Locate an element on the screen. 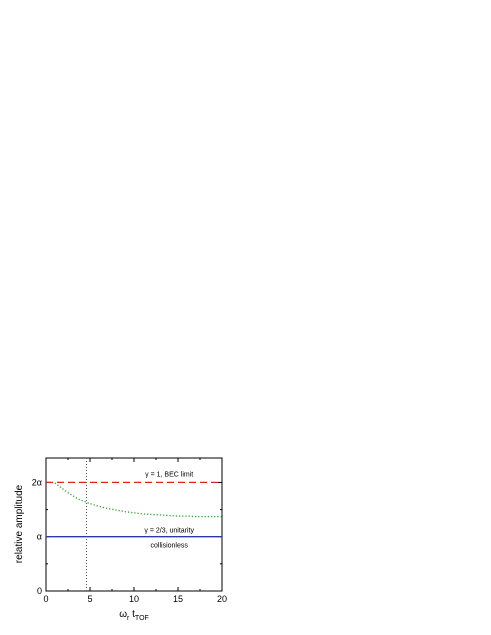  x-tick-label: 5 is located at coordinates (89, 599).